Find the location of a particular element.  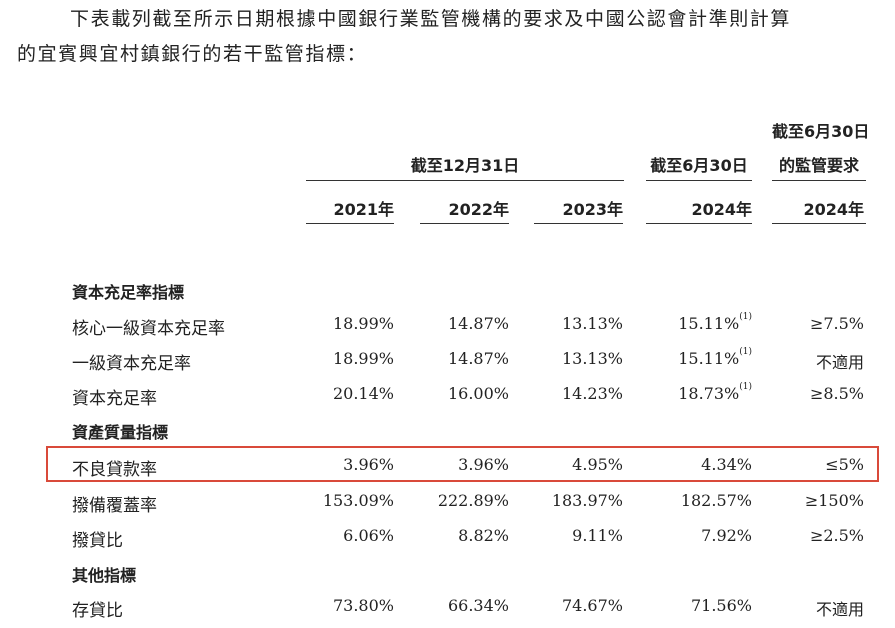

value-requirement: ≤5% is located at coordinates (844, 464).